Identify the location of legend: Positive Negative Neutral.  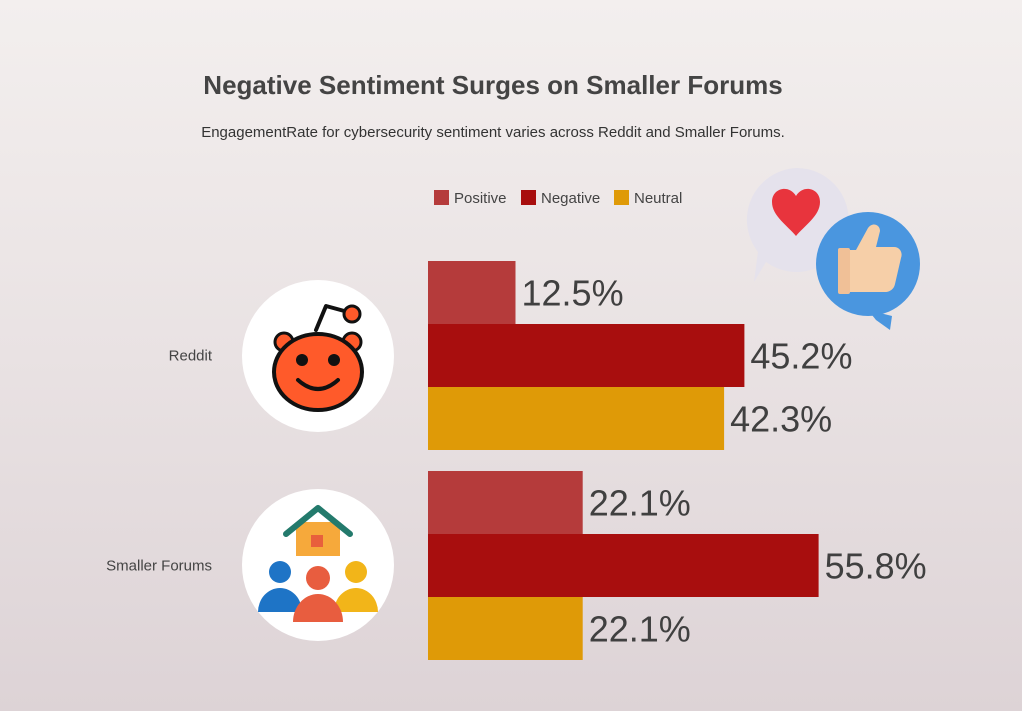
(558, 198).